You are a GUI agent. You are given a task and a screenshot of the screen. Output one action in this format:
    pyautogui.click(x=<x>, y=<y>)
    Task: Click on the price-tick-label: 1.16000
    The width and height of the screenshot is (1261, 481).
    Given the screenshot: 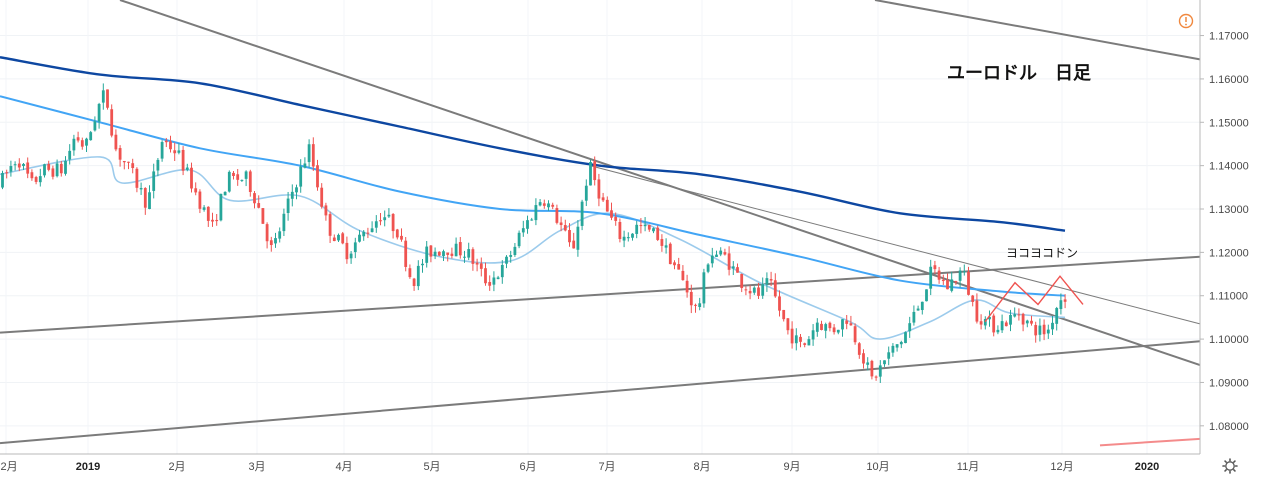 What is the action you would take?
    pyautogui.click(x=1229, y=80)
    